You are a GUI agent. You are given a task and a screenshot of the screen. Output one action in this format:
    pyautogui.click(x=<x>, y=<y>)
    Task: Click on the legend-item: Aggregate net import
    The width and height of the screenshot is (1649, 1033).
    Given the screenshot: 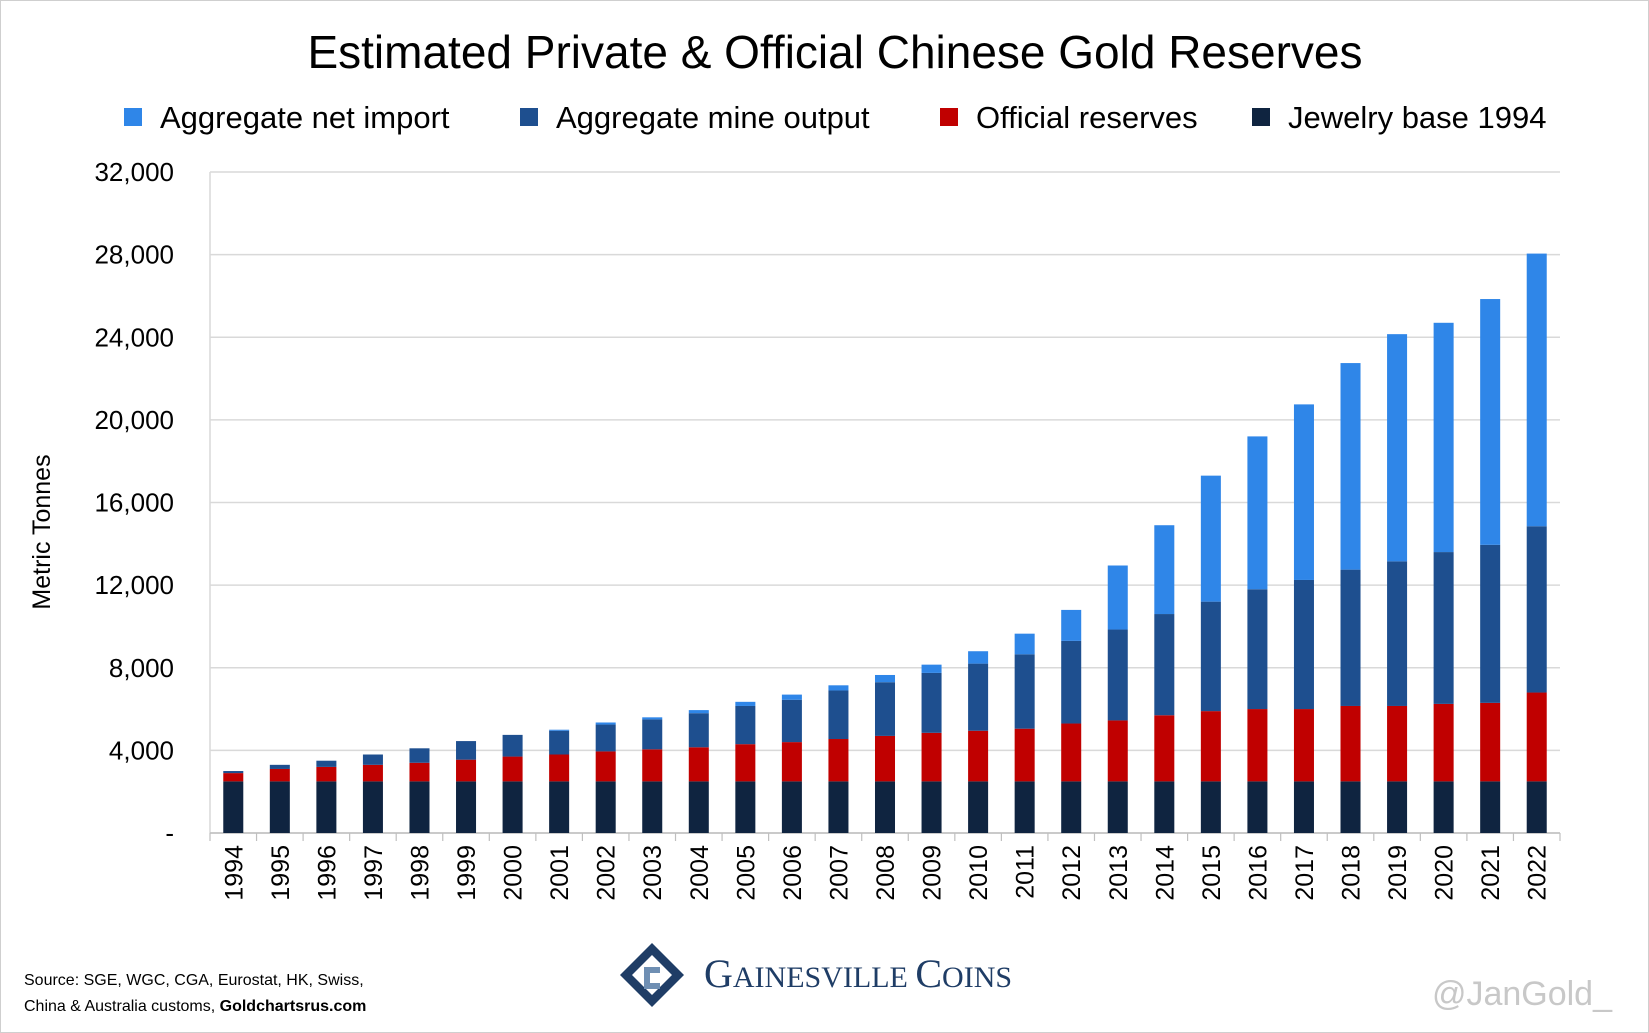 What is the action you would take?
    pyautogui.click(x=287, y=117)
    